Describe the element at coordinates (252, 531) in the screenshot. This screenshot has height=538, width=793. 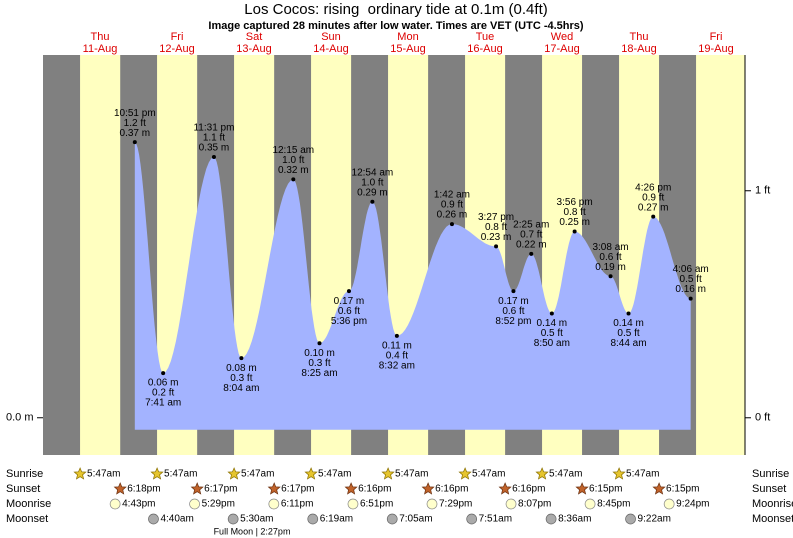
I see `full-moon-note: Full Moon | 2:27pm` at that location.